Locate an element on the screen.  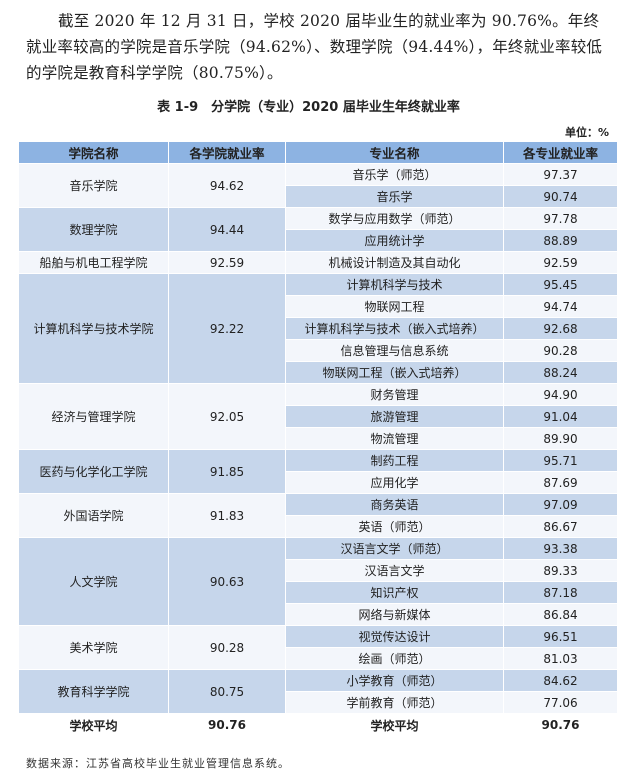
major-name: 机械设计制造及其自动化 is located at coordinates (394, 262).